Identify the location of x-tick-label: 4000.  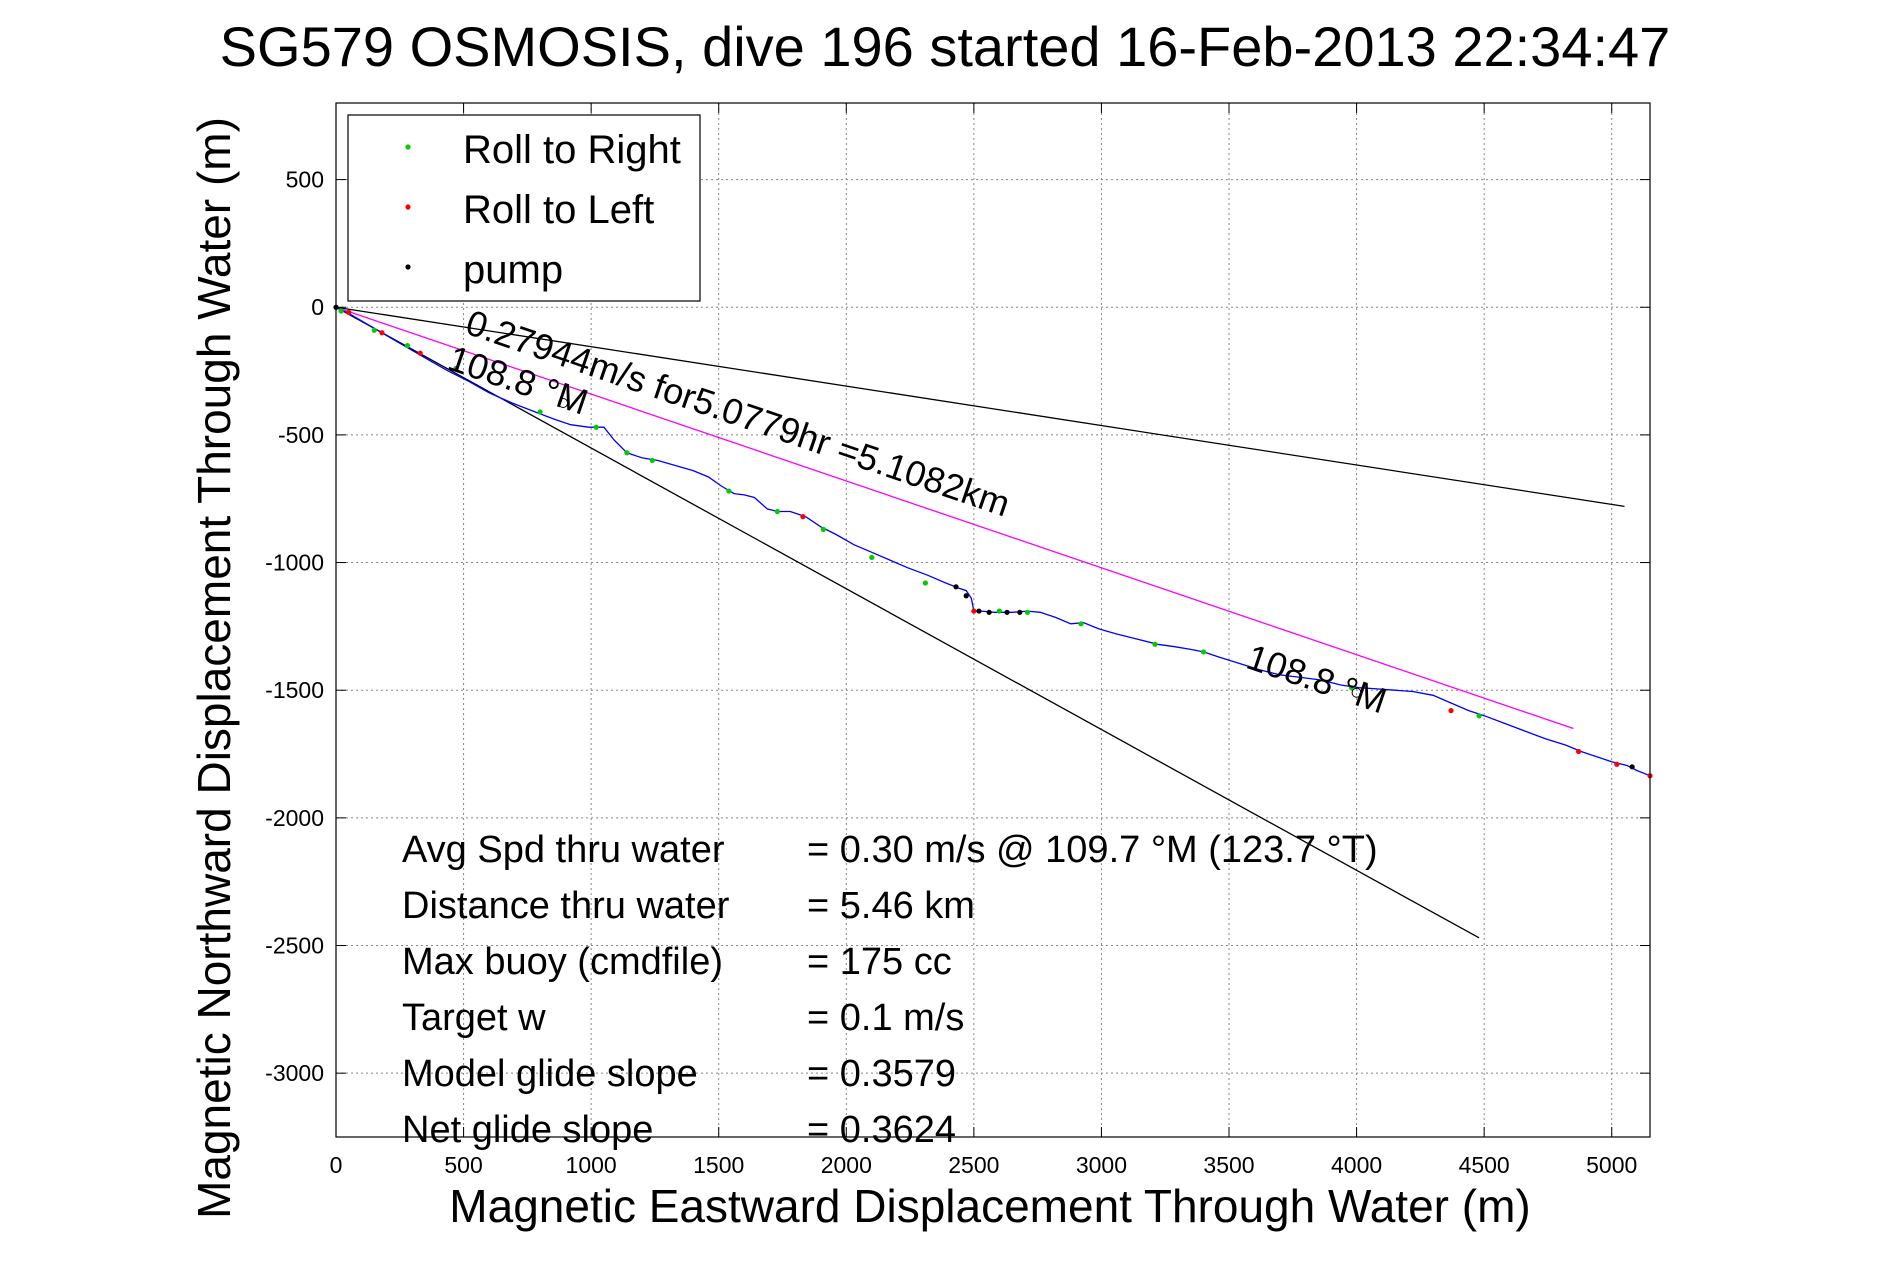
(1356, 1165).